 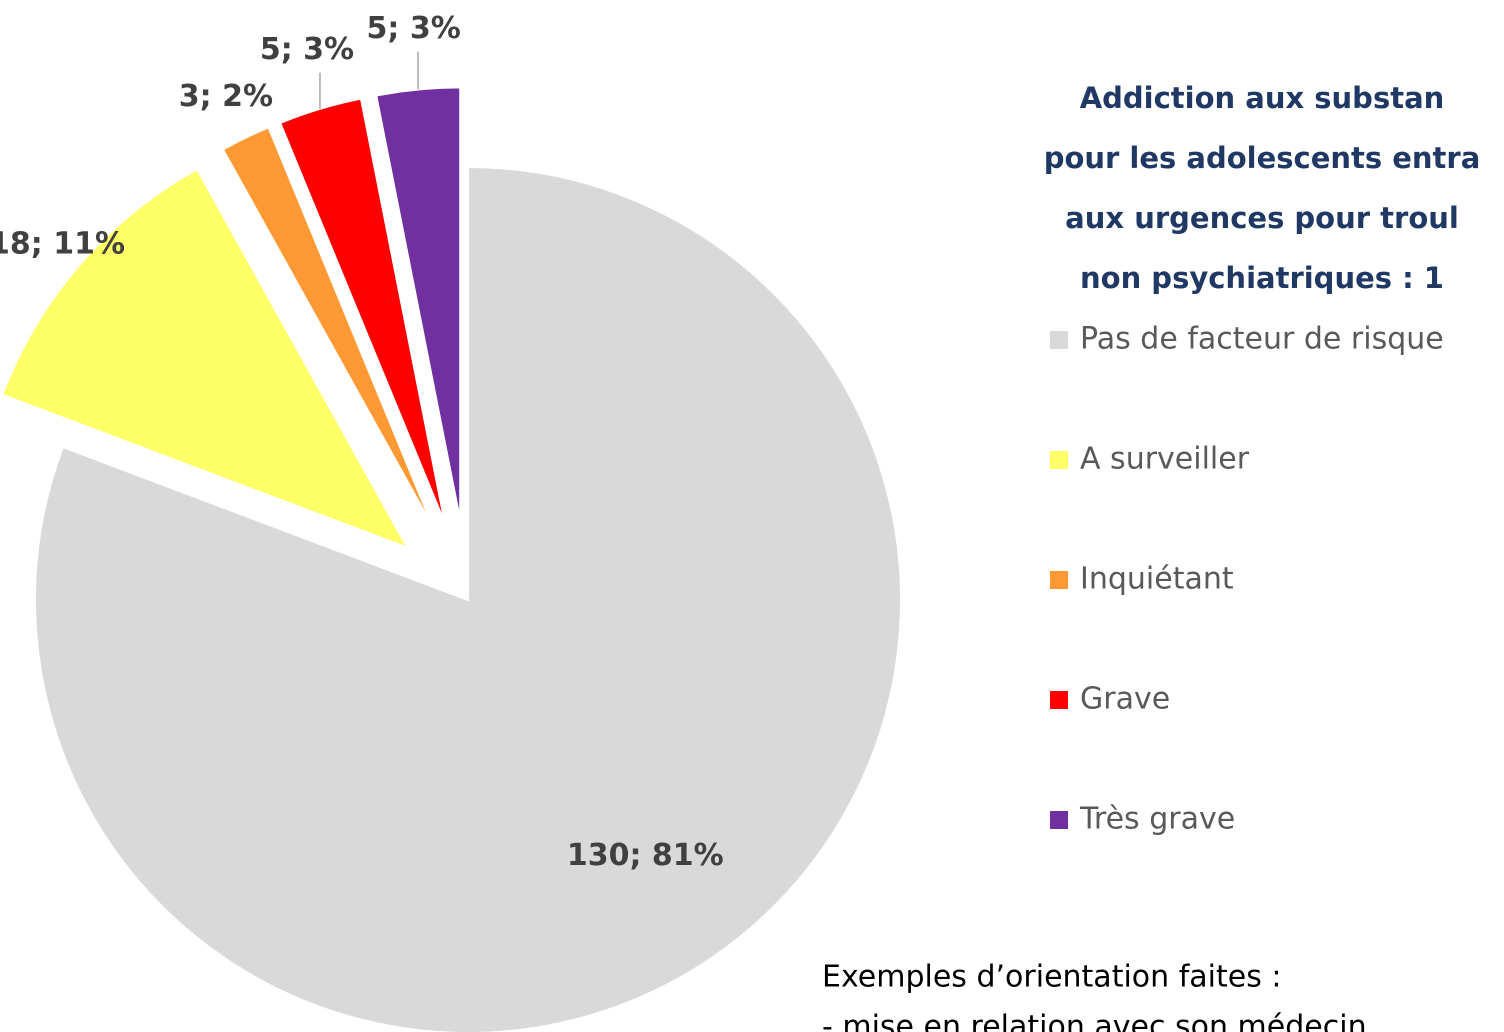 What do you see at coordinates (1262, 339) in the screenshot?
I see `legend-label: Pas de facteur de risque` at bounding box center [1262, 339].